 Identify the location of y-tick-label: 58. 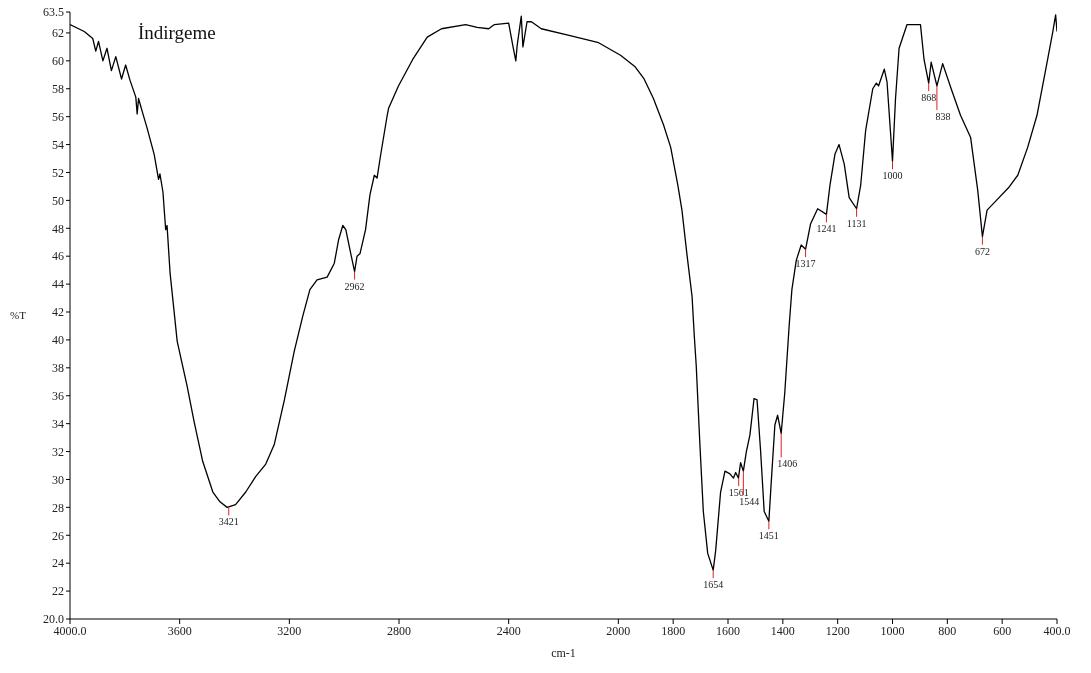
(58, 89).